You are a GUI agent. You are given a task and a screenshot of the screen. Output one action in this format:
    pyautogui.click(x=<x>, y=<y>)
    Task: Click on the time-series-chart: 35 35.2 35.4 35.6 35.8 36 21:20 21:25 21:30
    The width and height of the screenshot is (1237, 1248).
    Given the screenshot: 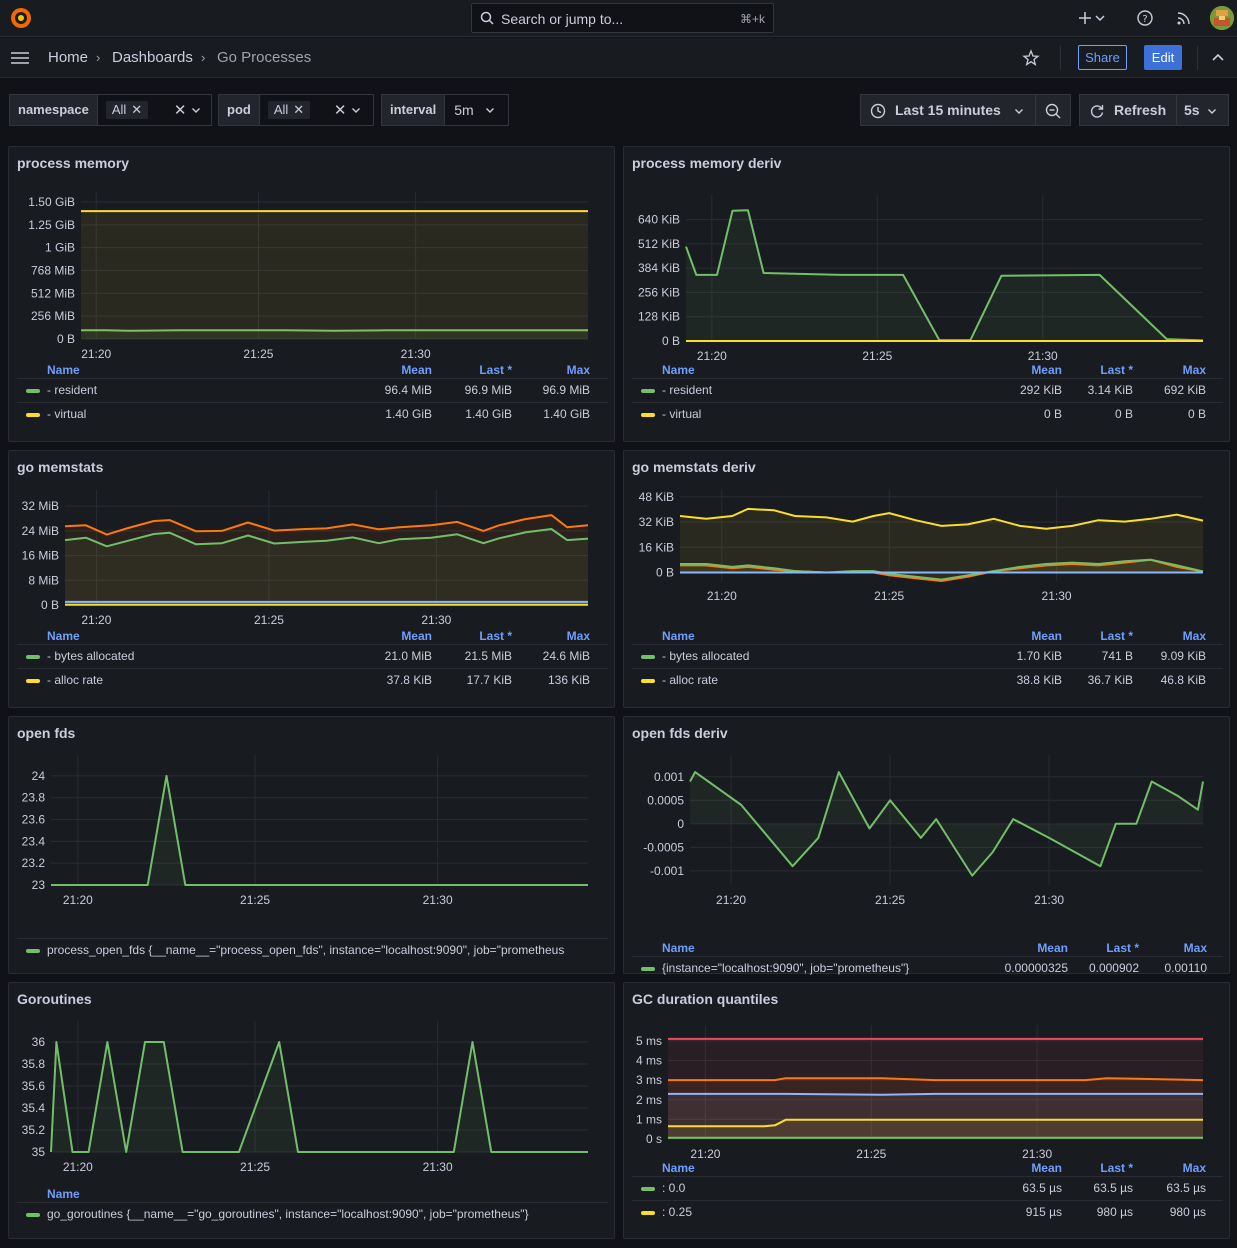 What is the action you would take?
    pyautogui.click(x=312, y=1111)
    